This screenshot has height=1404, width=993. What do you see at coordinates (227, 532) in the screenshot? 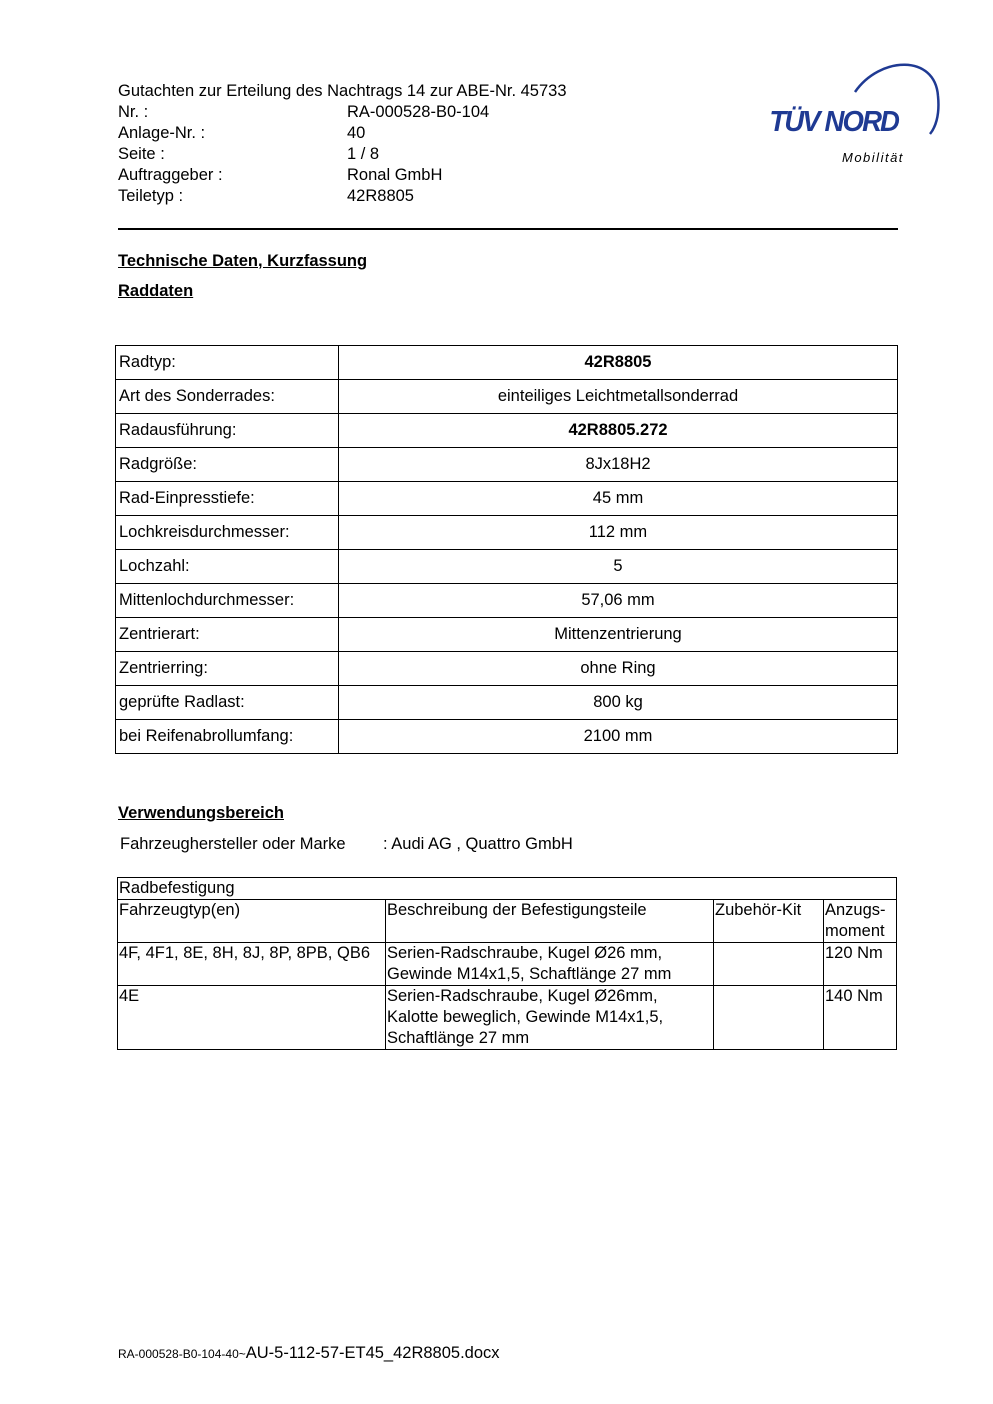
I see `row-label: Lochkreisdurchmesser:` at bounding box center [227, 532].